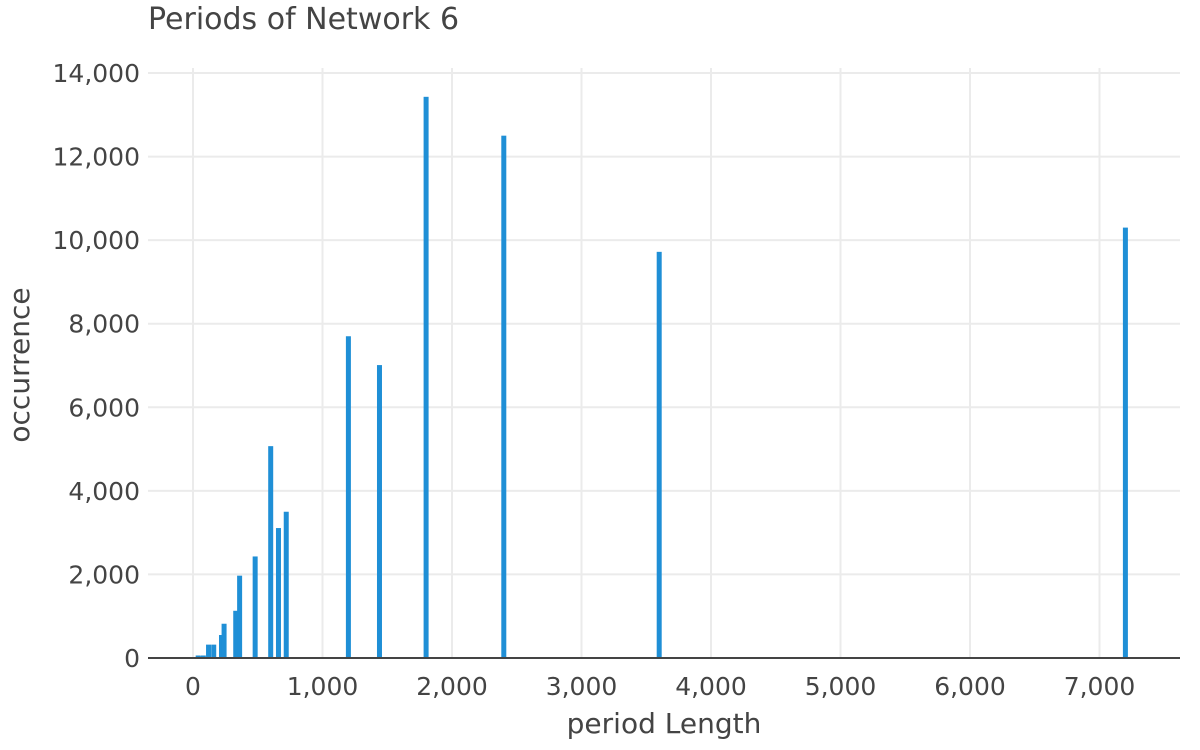 The image size is (1200, 750). Describe the element at coordinates (193, 686) in the screenshot. I see `x-tick-label: 0` at that location.